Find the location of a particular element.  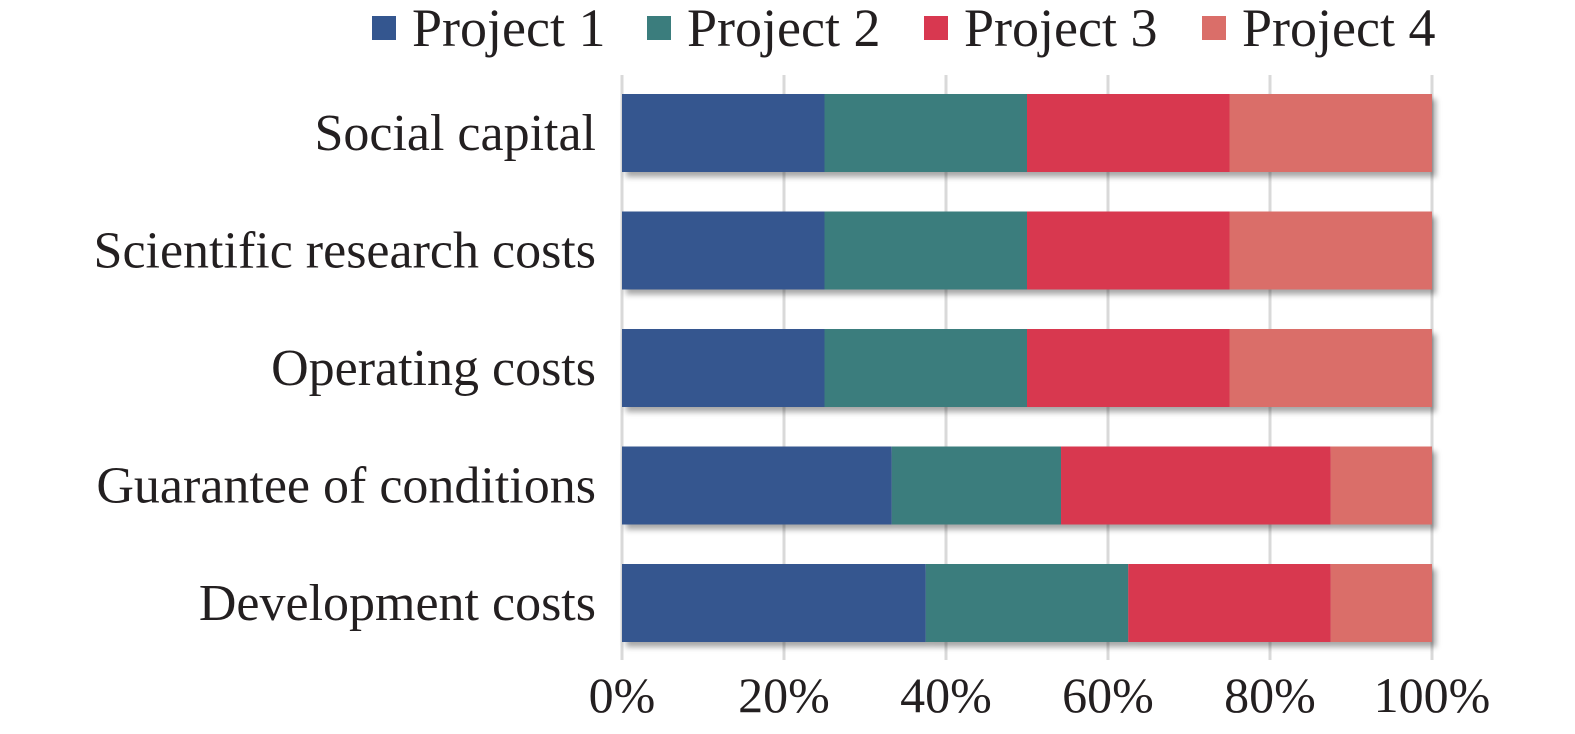

x-tick-label: 0% is located at coordinates (622, 695).